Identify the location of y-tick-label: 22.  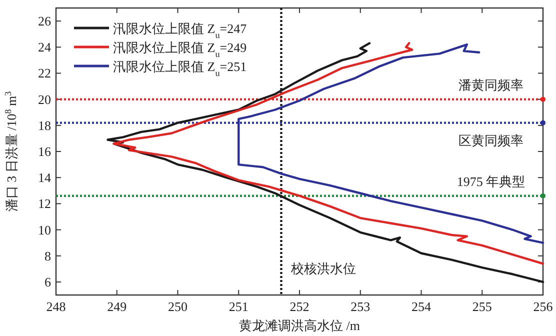
(44, 73).